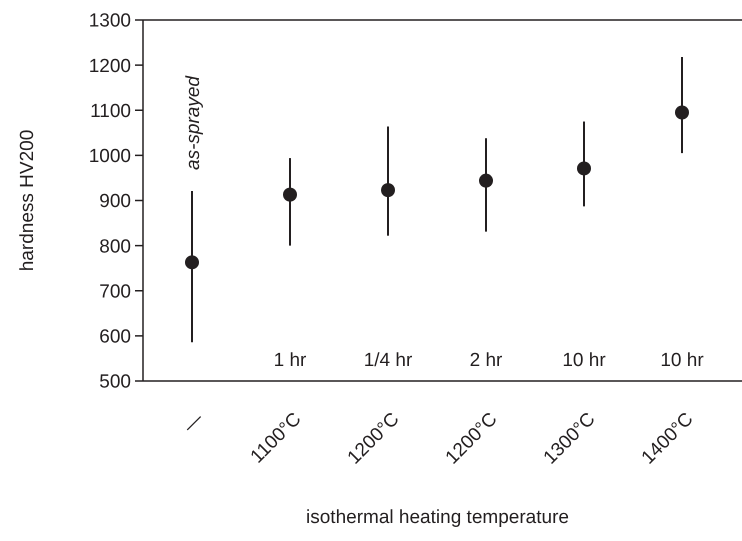 The height and width of the screenshot is (541, 742). What do you see at coordinates (27, 201) in the screenshot?
I see `y-axis-title: hardness HV200` at bounding box center [27, 201].